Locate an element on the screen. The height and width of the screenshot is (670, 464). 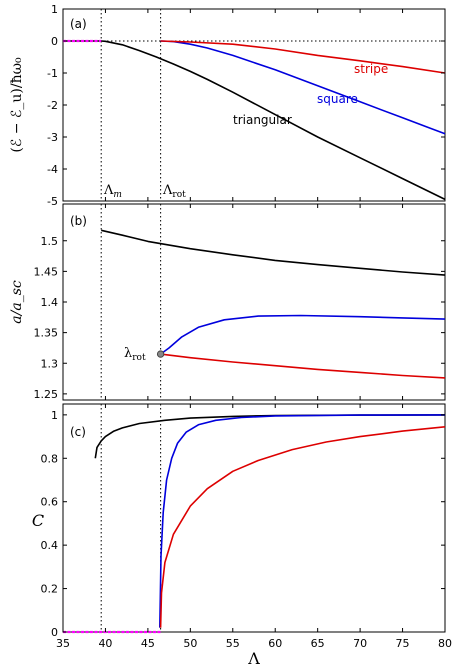
xtick-label: 75 is located at coordinates (403, 643).